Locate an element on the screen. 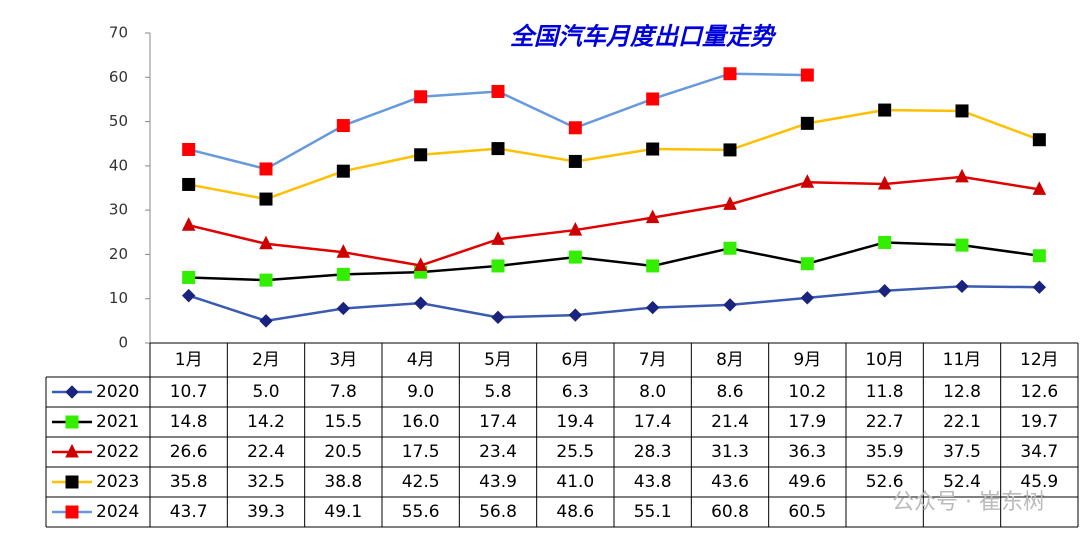 The width and height of the screenshot is (1080, 546). table-cell: 52.4 is located at coordinates (962, 482).